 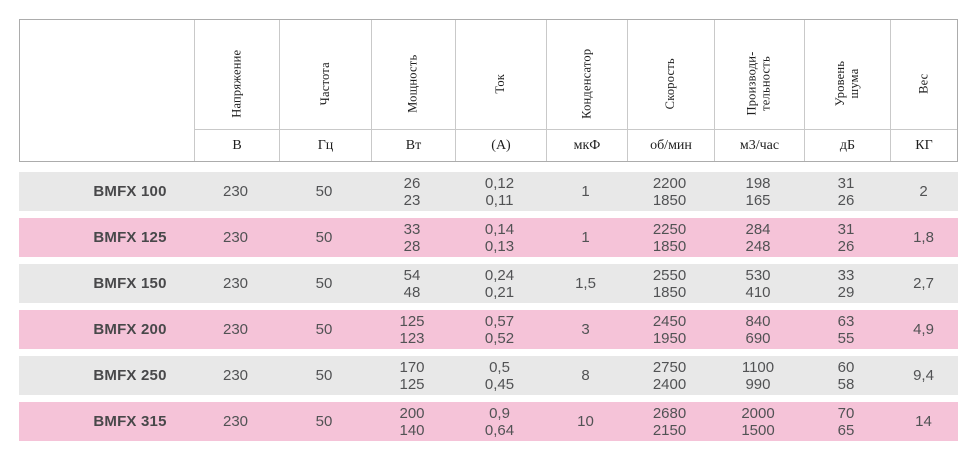 What do you see at coordinates (130, 421) in the screenshot?
I see `model-cell: BMFX 315` at bounding box center [130, 421].